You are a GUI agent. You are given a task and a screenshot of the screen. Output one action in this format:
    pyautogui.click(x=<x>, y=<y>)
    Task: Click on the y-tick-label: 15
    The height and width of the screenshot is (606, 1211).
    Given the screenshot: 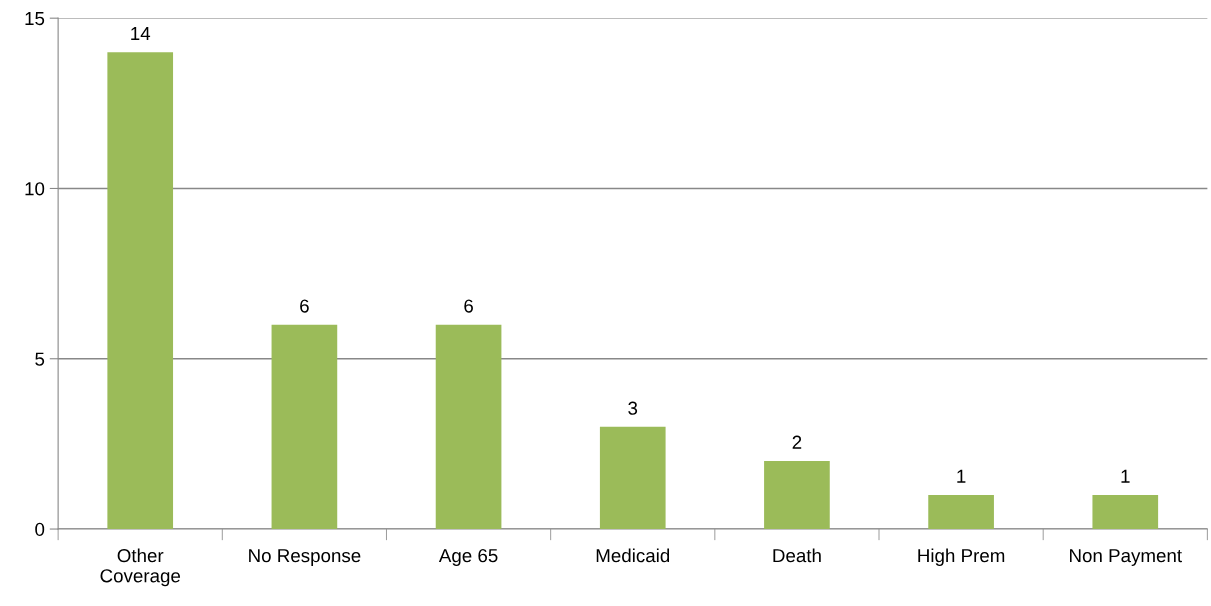 What is the action you would take?
    pyautogui.click(x=35, y=19)
    